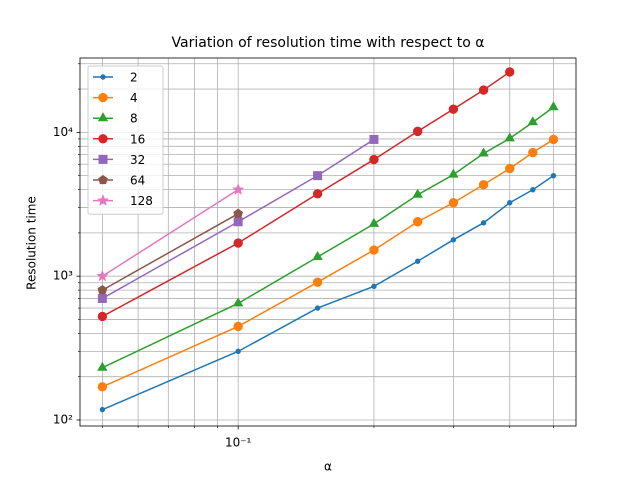 The image size is (640, 484). Describe the element at coordinates (141, 201) in the screenshot. I see `legend-label: 128` at that location.